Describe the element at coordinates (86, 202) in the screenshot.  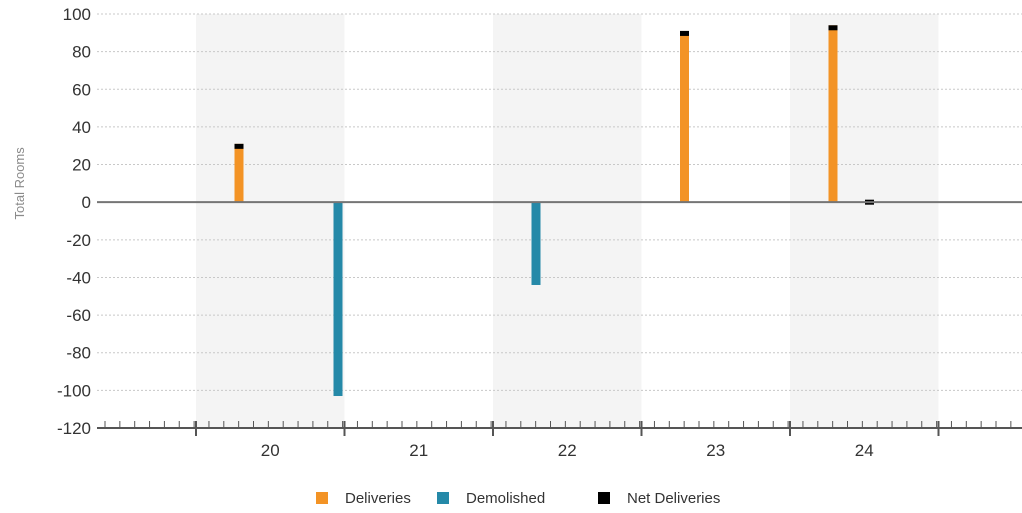
I see `y-tick-label: 0` at that location.